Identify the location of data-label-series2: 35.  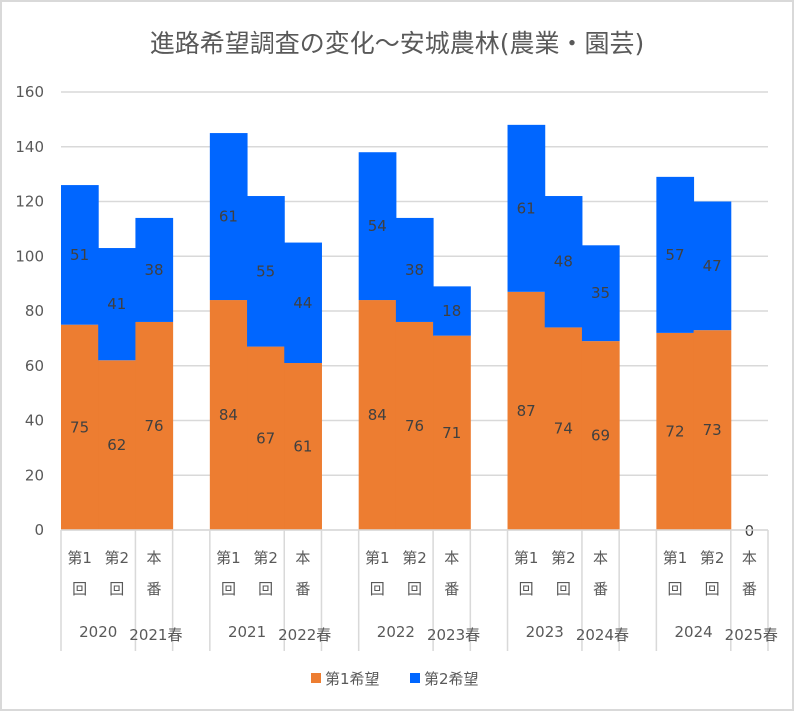
(600, 293).